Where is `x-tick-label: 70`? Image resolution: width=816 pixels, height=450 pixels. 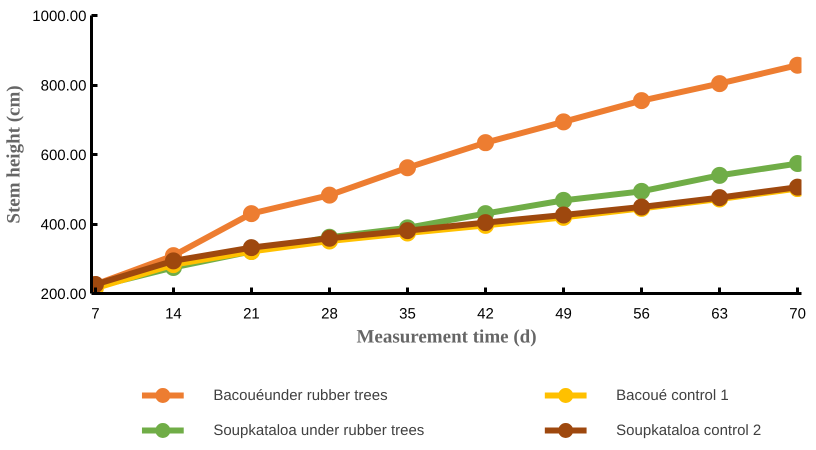
x-tick-label: 70 is located at coordinates (797, 314).